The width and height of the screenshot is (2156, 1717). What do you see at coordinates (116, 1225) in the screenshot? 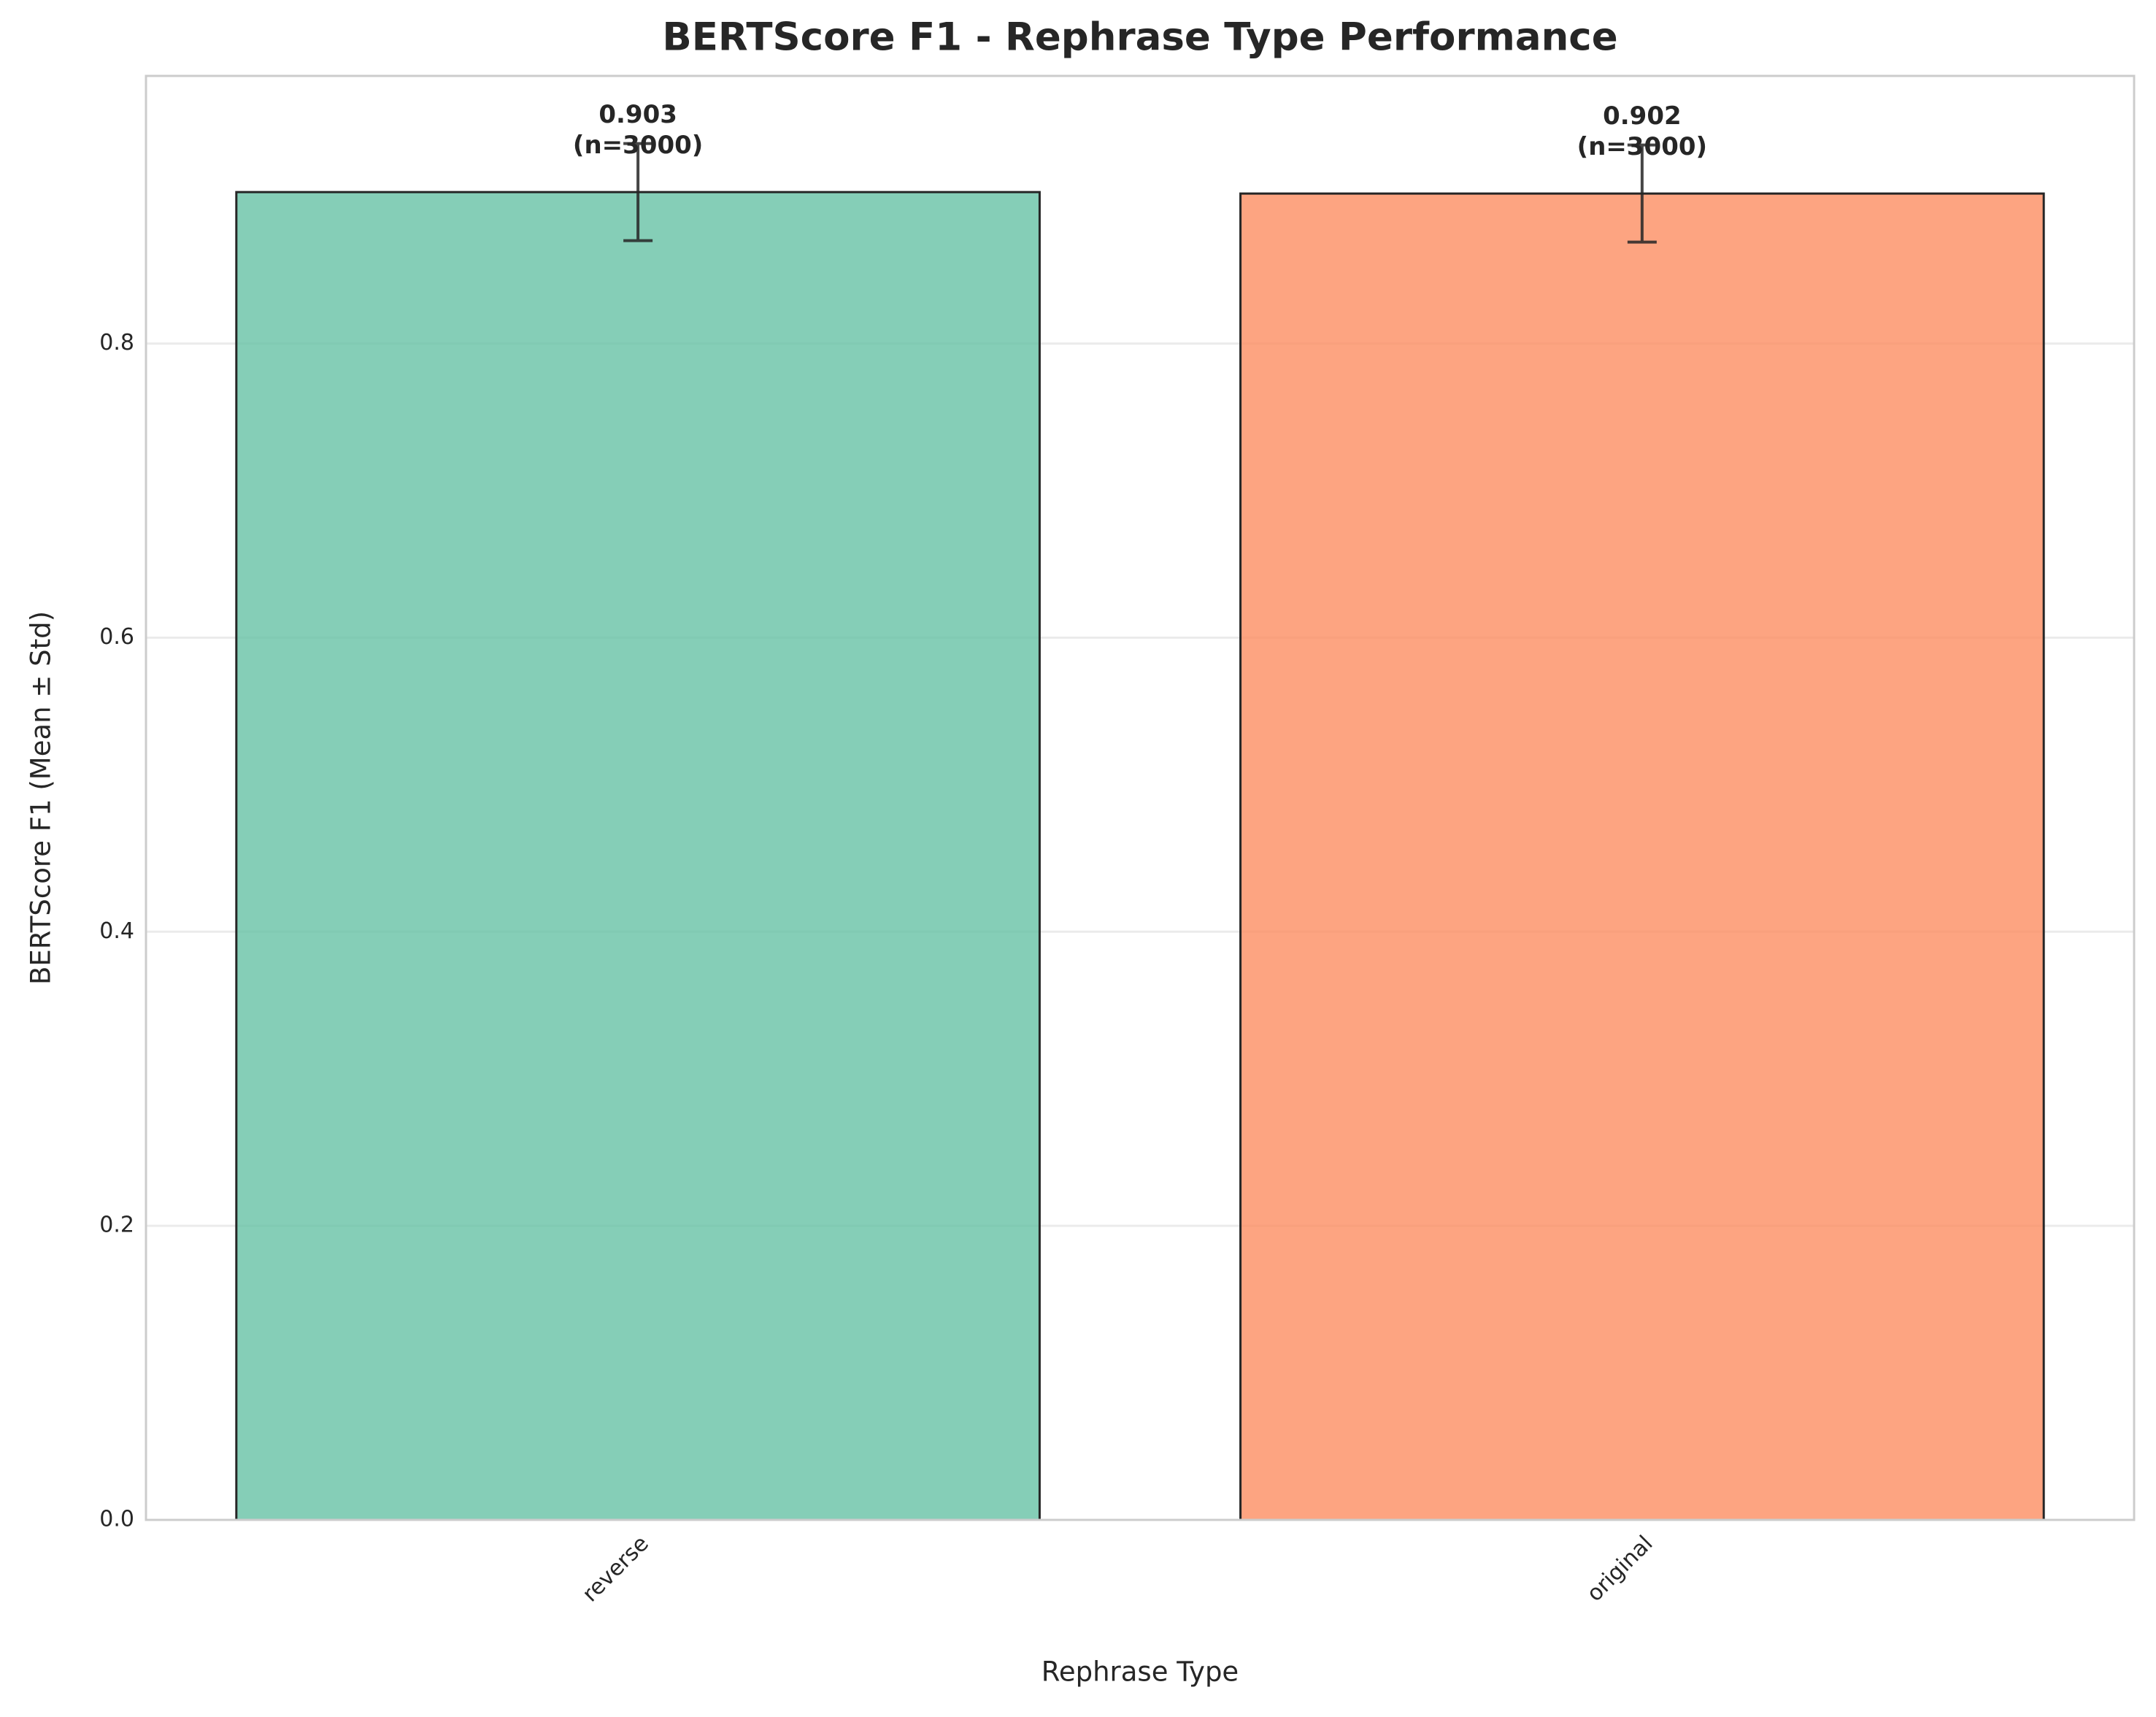
I see `y-tick-label: 0.2` at bounding box center [116, 1225].